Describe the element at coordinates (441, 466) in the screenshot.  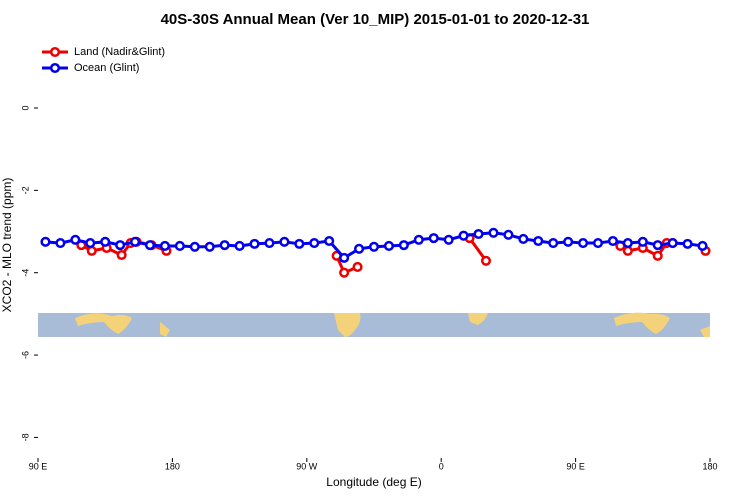
I see `x-tick-label: 0` at that location.